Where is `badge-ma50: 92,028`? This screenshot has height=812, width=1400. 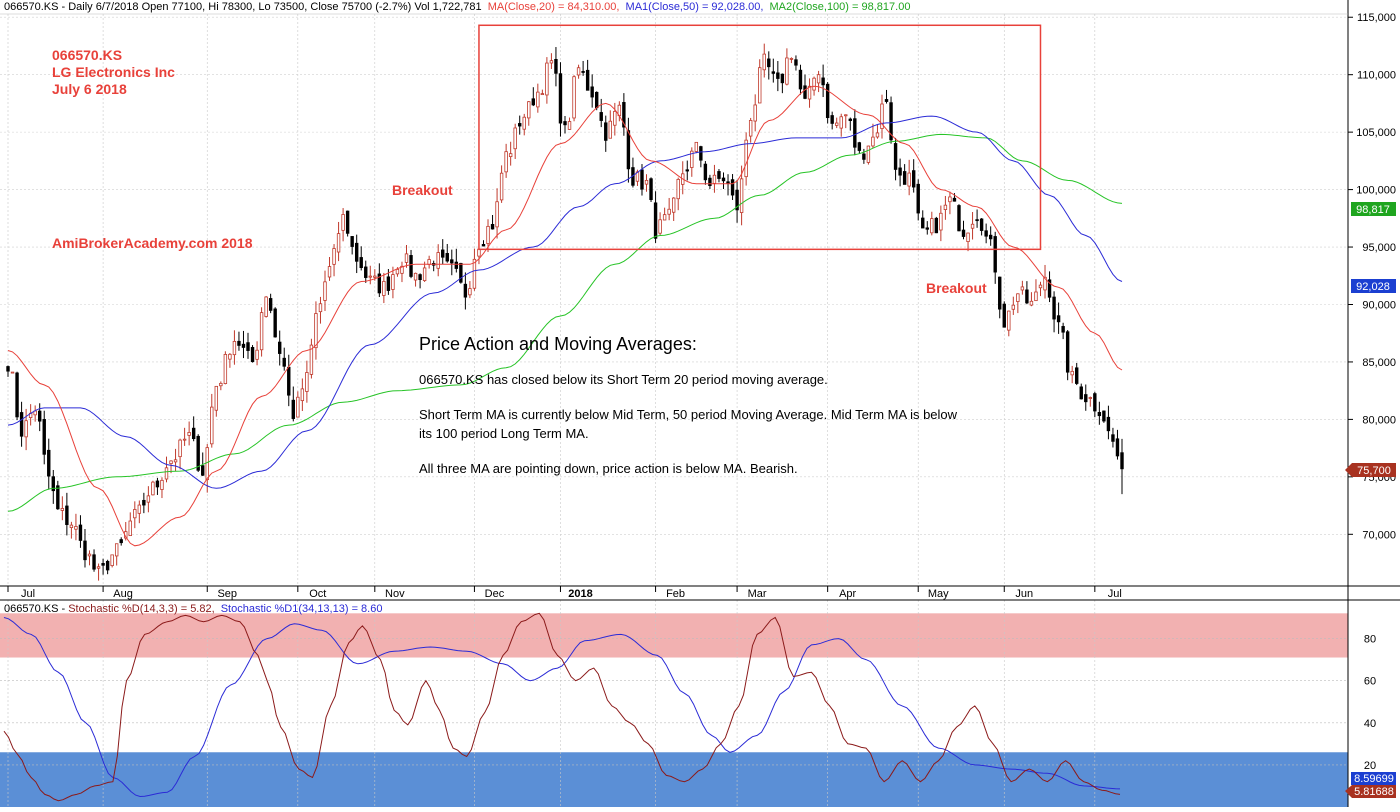
badge-ma50: 92,028 is located at coordinates (1373, 286).